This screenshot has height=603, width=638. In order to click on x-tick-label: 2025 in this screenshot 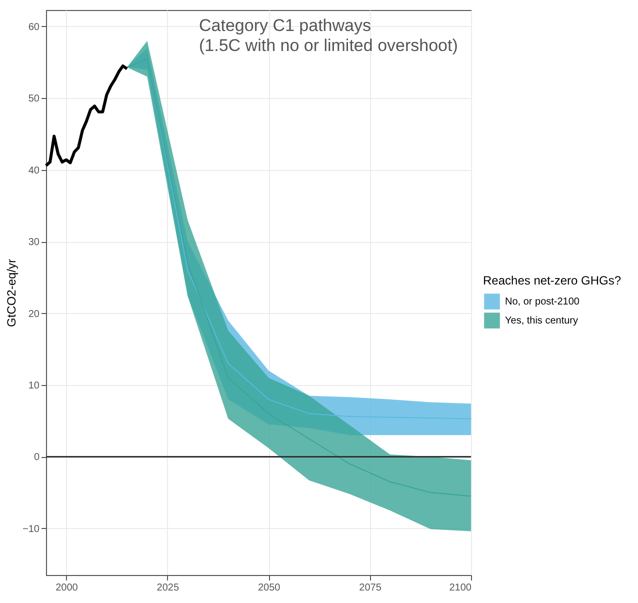, I will do `click(168, 588)`.